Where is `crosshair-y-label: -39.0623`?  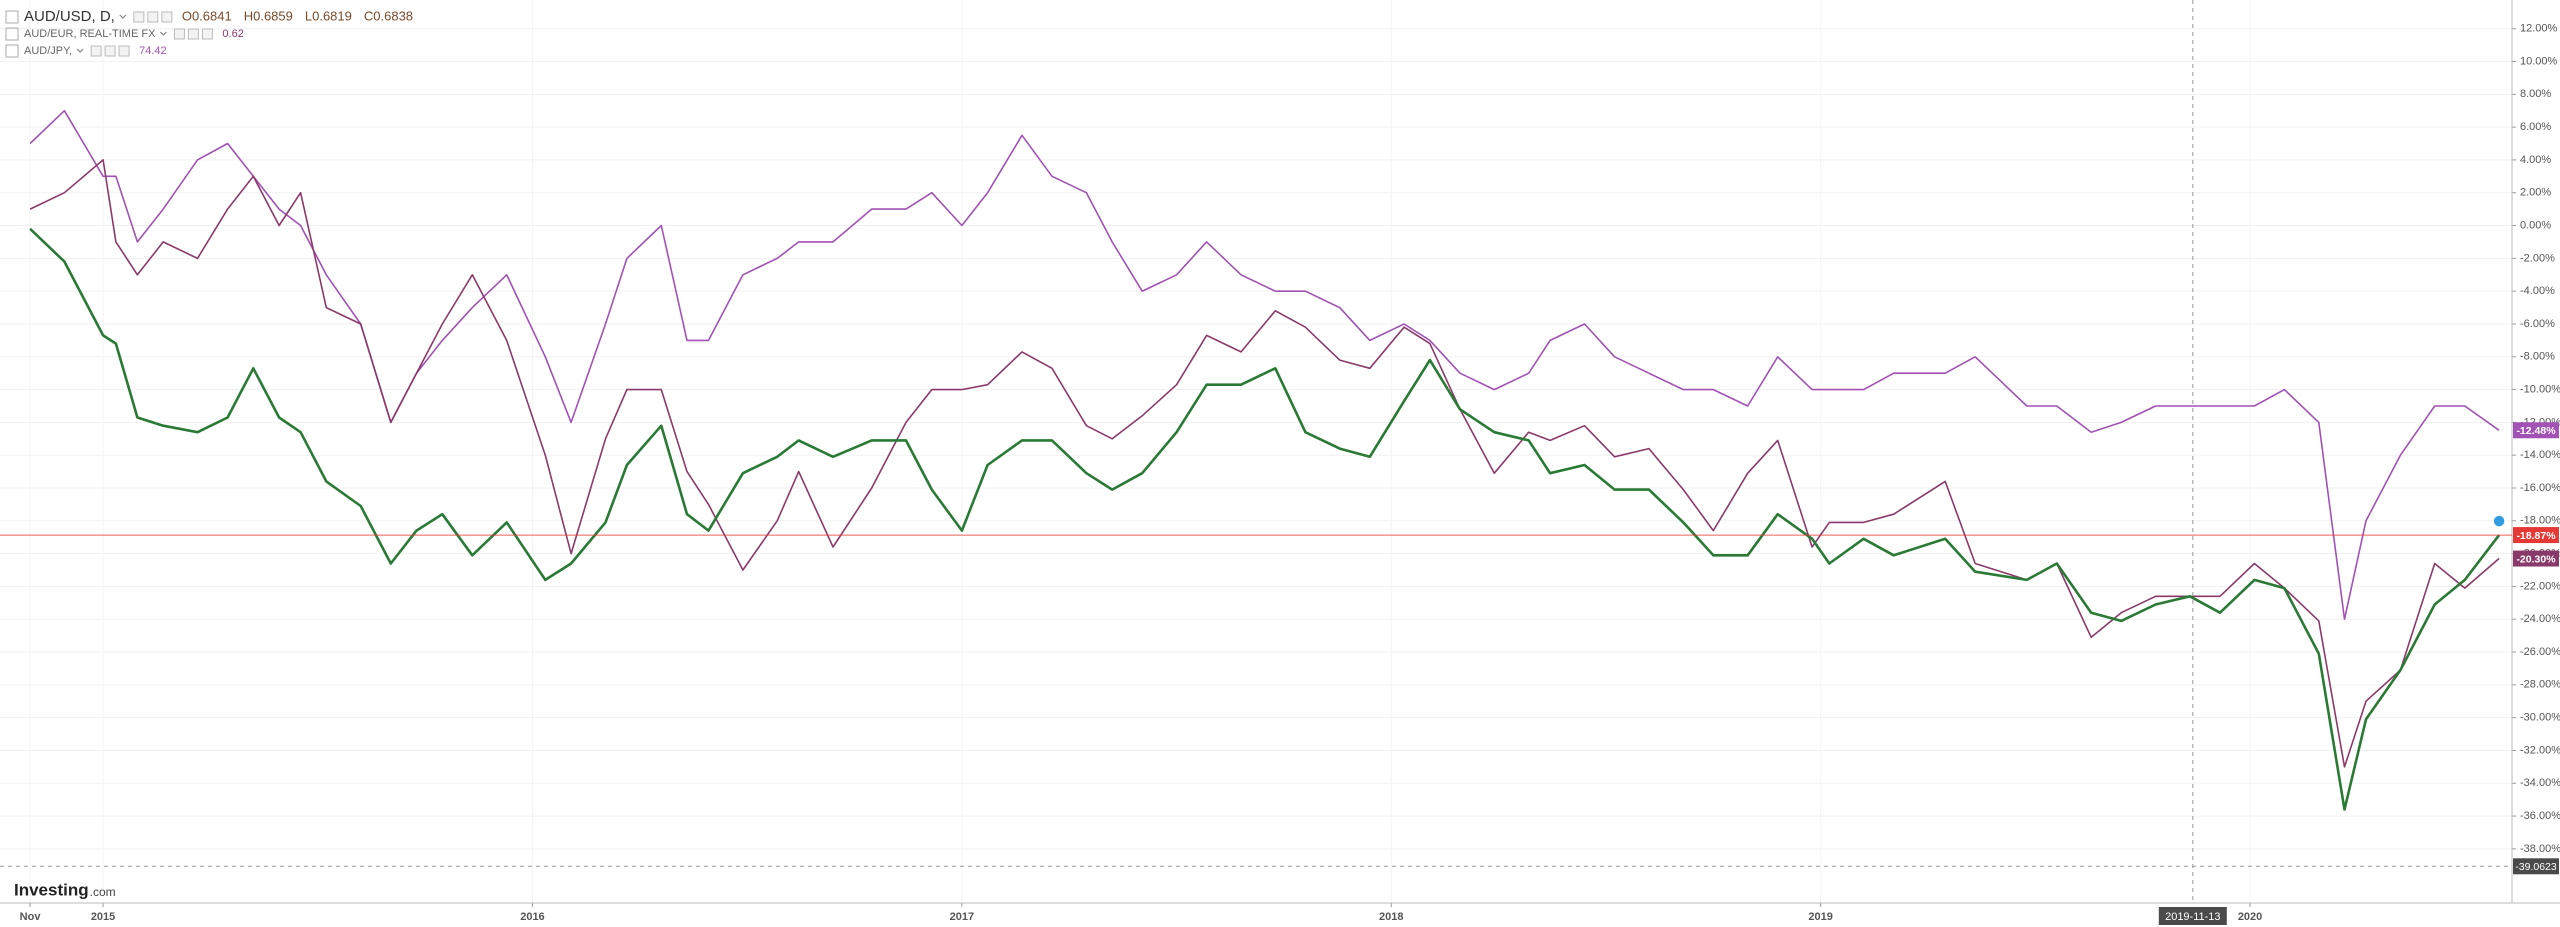 crosshair-y-label: -39.0623 is located at coordinates (2536, 867).